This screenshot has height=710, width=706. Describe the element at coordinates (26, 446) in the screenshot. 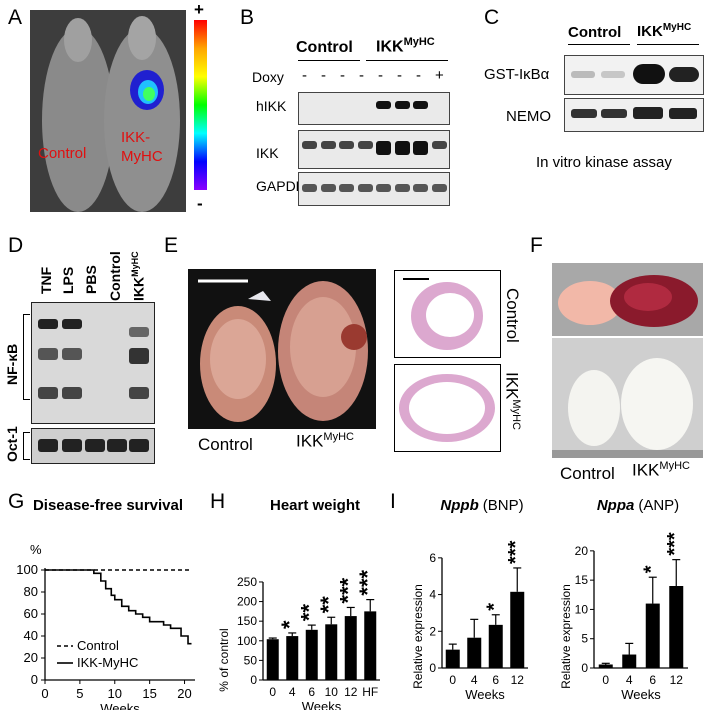

I see `d-oct1-bracket` at that location.